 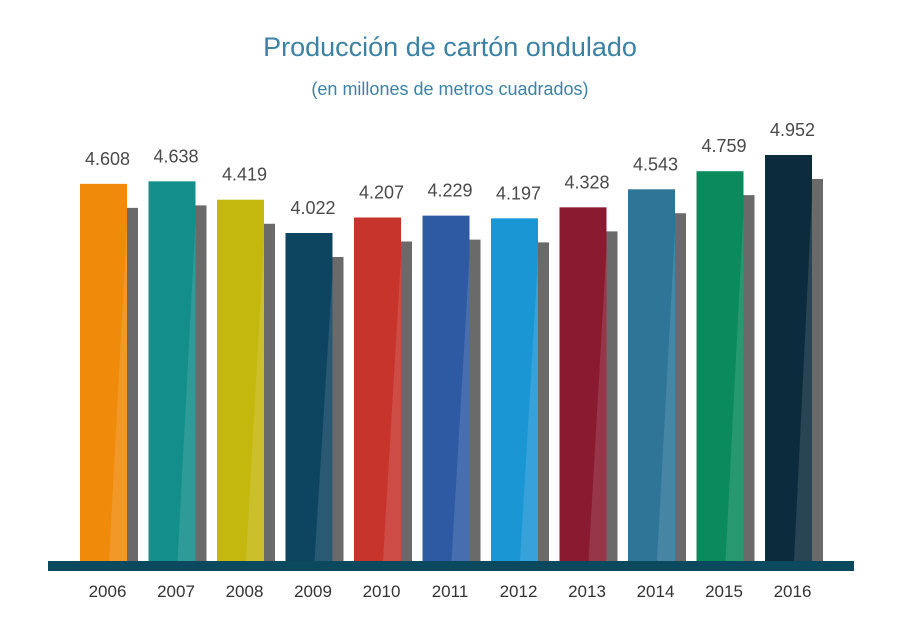 I want to click on value-label-2013: 4.328, so click(x=586, y=182).